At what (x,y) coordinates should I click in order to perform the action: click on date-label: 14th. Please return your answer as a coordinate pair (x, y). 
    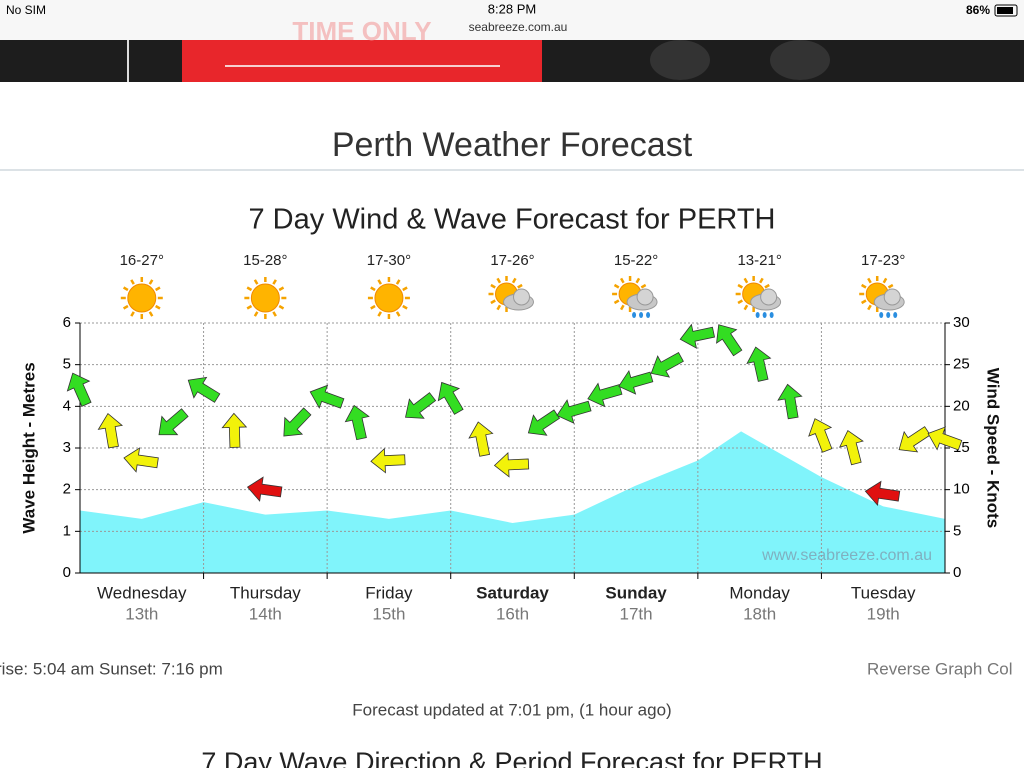
    Looking at the image, I should click on (265, 613).